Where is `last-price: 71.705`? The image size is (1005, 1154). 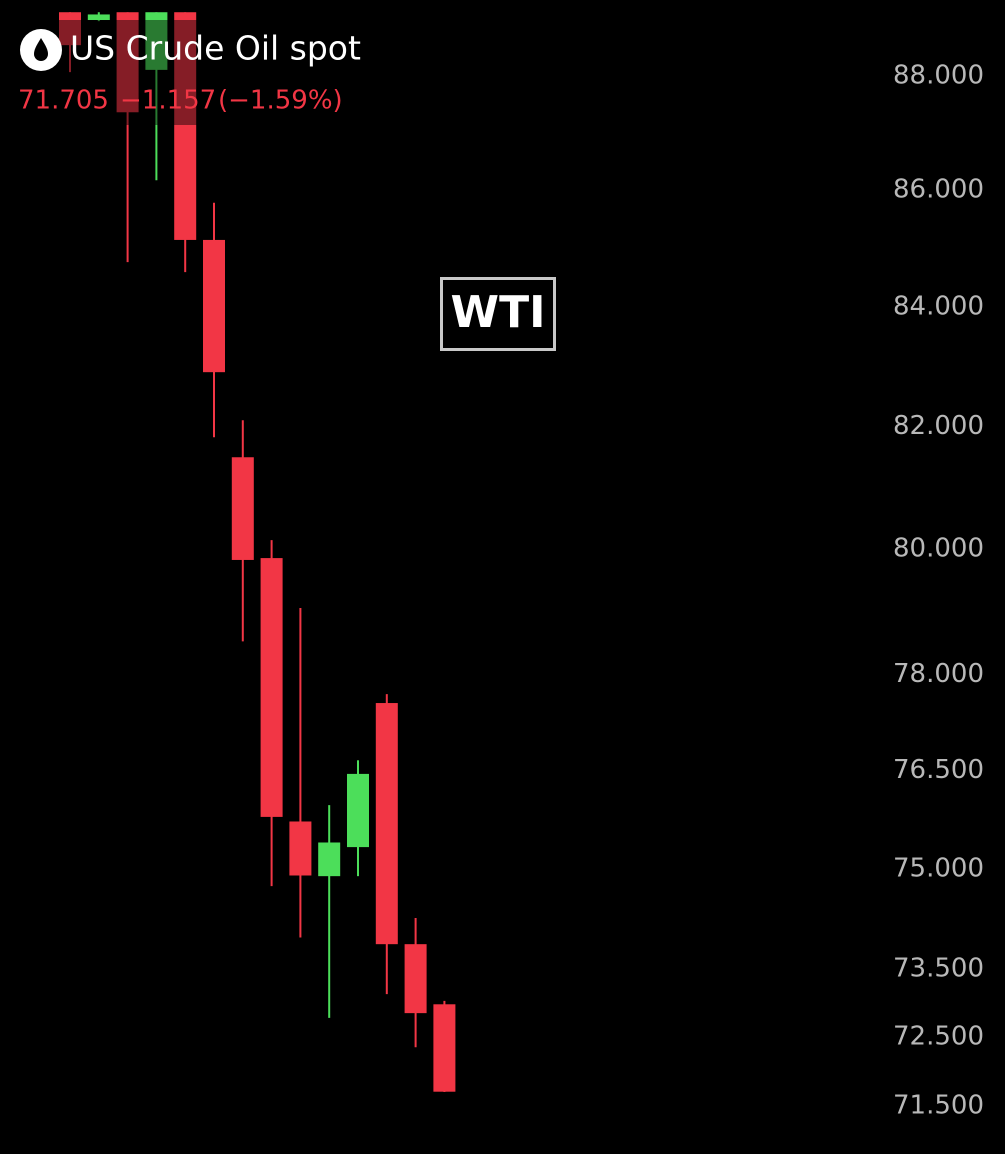
last-price: 71.705 is located at coordinates (63, 101).